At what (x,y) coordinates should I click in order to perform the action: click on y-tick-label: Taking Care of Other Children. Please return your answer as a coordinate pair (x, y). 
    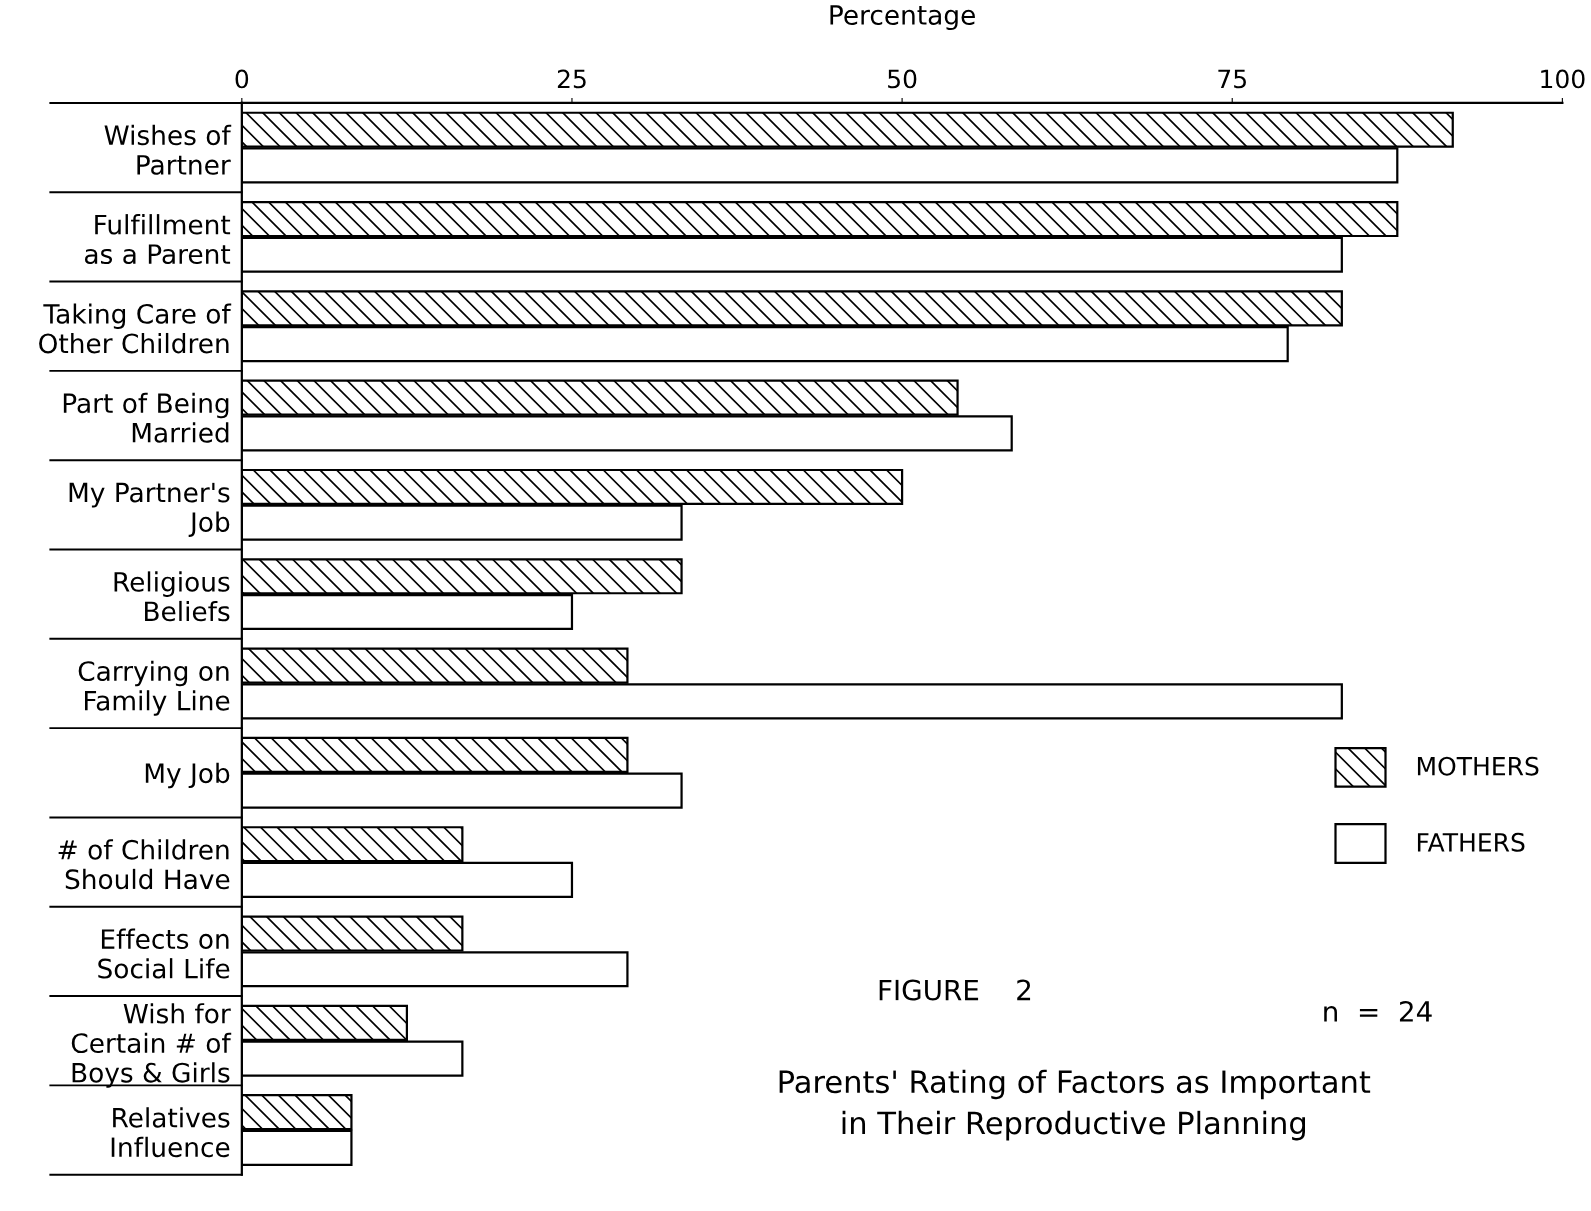
    Looking at the image, I should click on (135, 328).